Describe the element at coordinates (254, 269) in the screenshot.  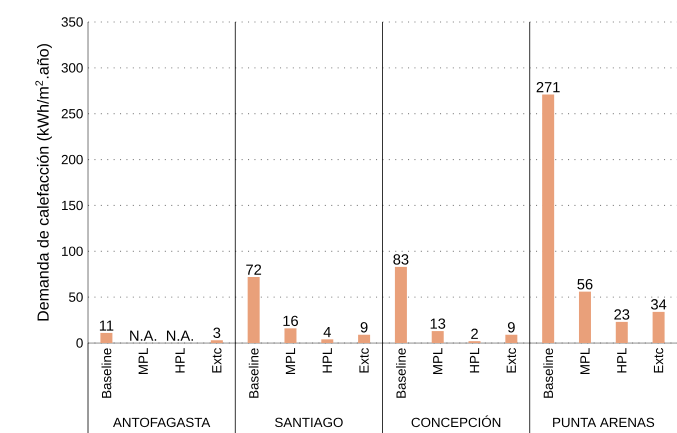
I see `data-label: 72` at that location.